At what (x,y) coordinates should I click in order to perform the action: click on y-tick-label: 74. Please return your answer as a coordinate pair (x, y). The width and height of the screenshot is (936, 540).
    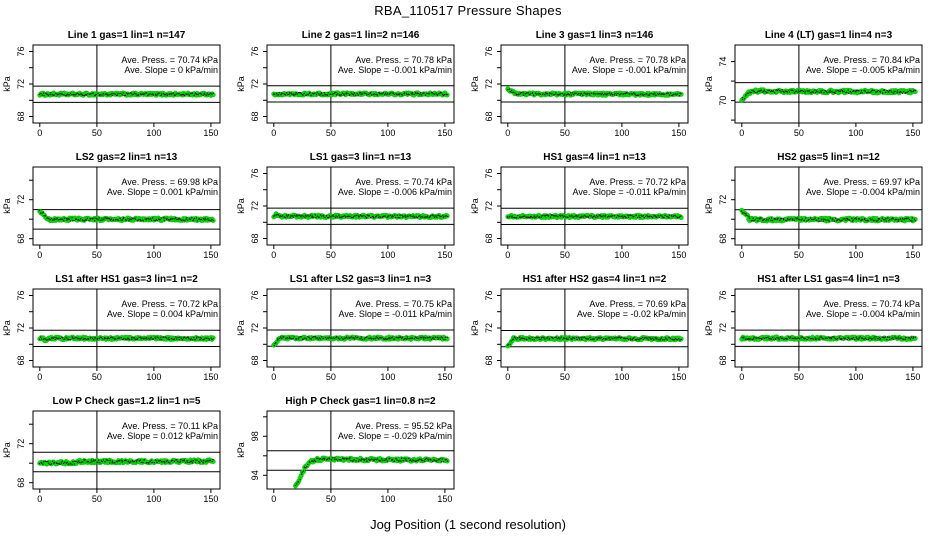
    Looking at the image, I should click on (723, 62).